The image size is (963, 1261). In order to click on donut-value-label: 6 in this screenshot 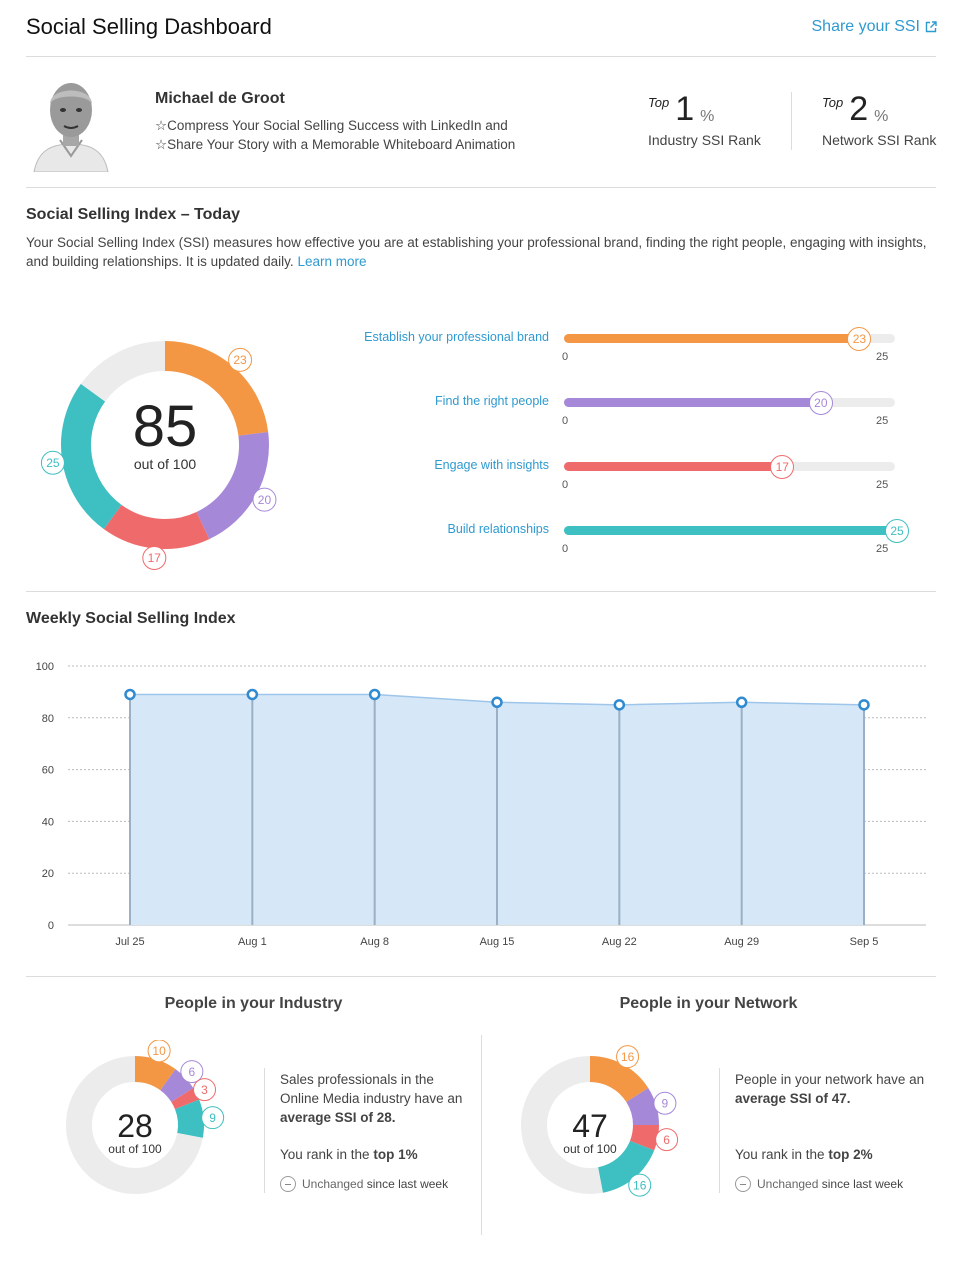, I will do `click(667, 1140)`.